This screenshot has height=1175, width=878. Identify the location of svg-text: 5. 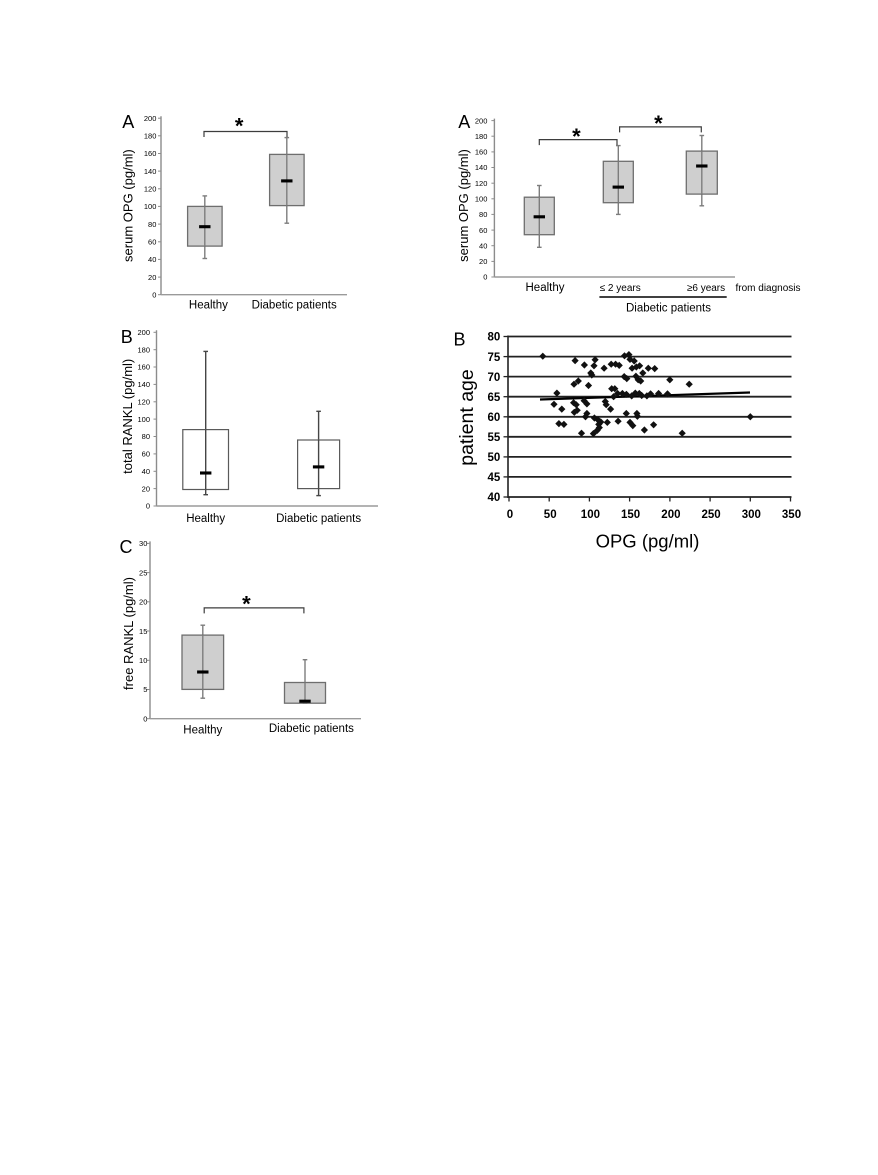
(145, 689).